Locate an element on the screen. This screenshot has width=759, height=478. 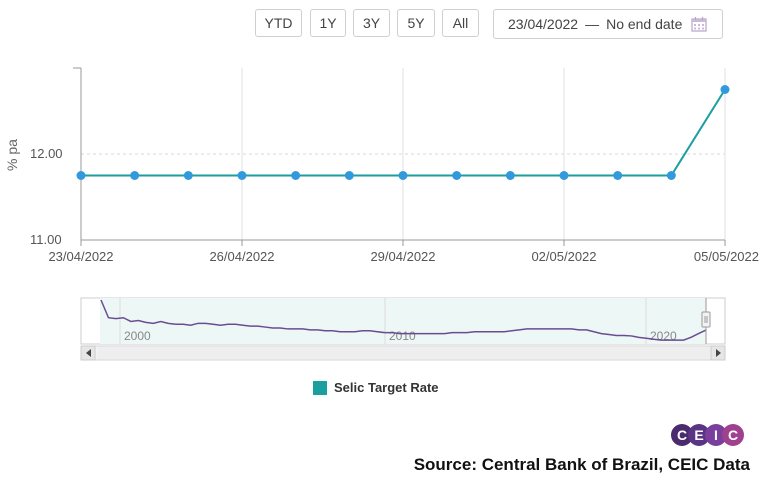
calendar-icon is located at coordinates (699, 24).